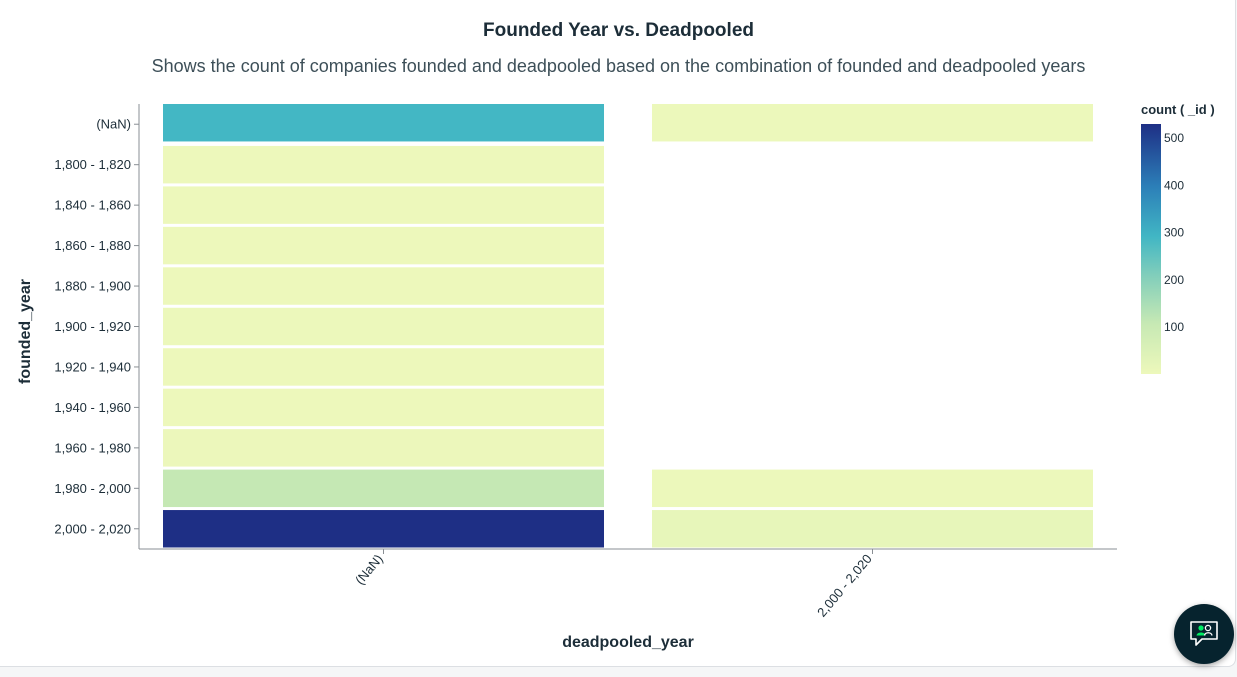 The image size is (1237, 677). Describe the element at coordinates (1174, 138) in the screenshot. I see `legend-tick-label: 500` at that location.